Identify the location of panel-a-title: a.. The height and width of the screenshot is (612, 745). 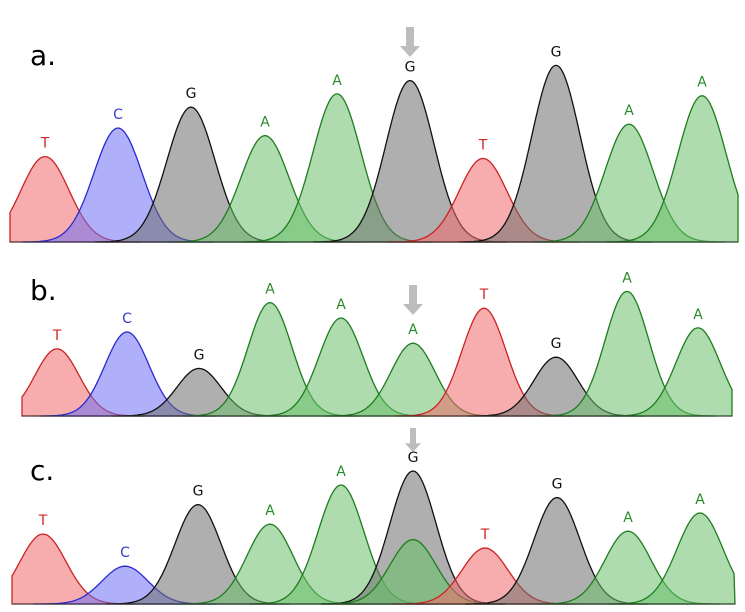
(43, 55).